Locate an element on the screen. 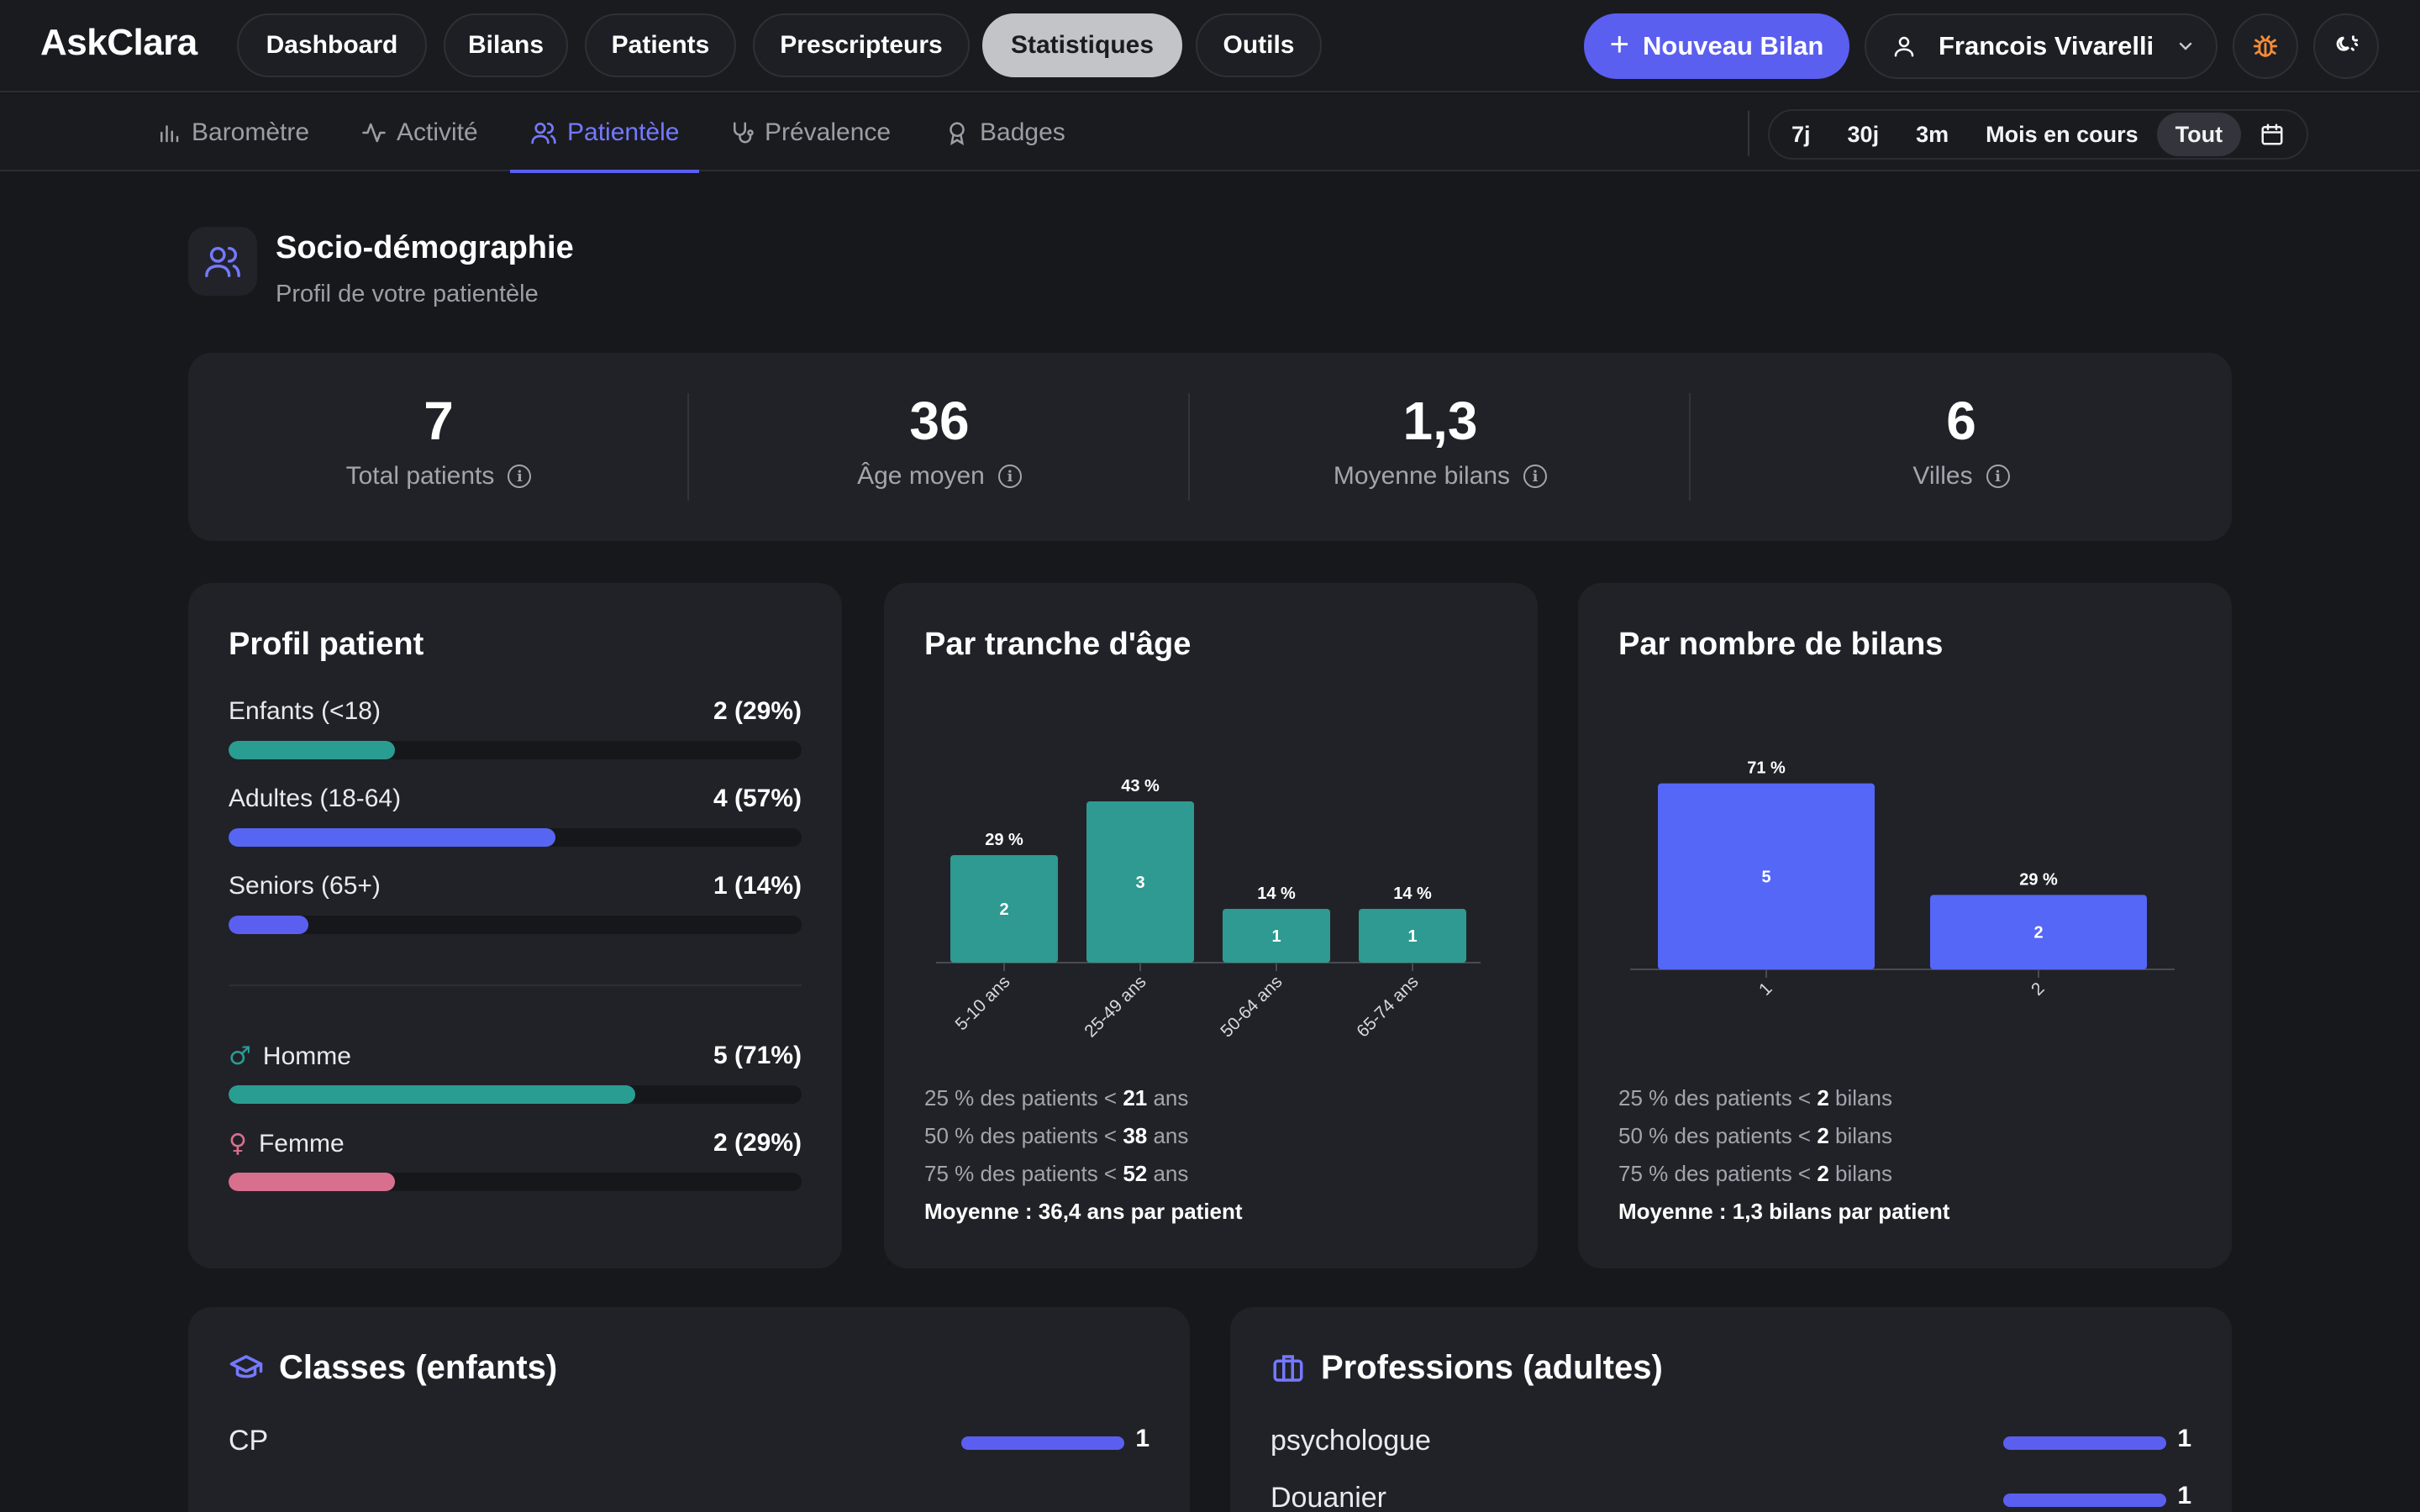  briefcase-icon is located at coordinates (1288, 1368).